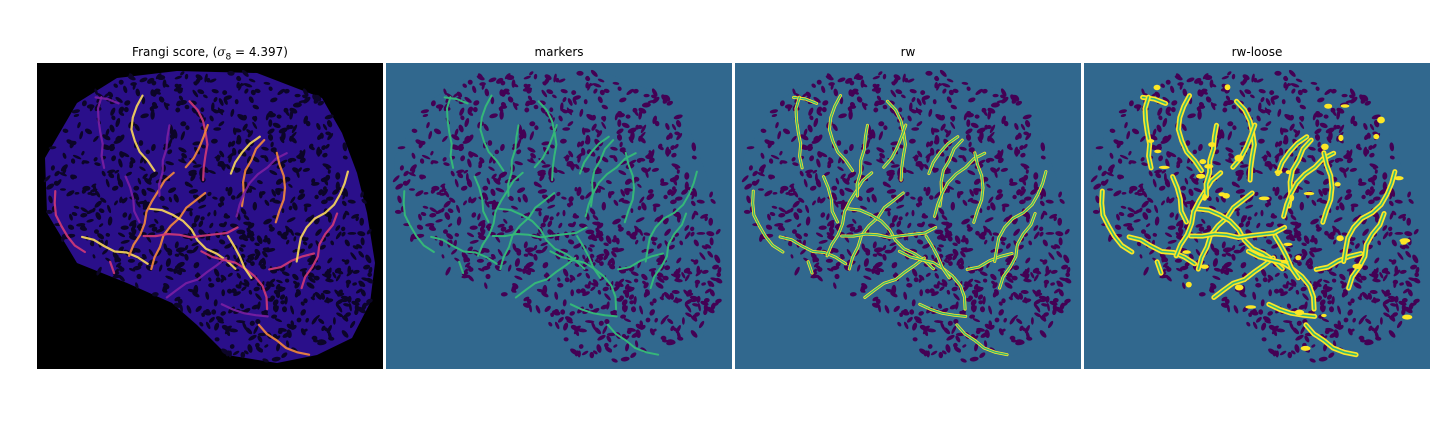 Image resolution: width=1440 pixels, height=432 pixels. Describe the element at coordinates (1257, 52) in the screenshot. I see `panel-title-rw-loose: rw-loose` at that location.